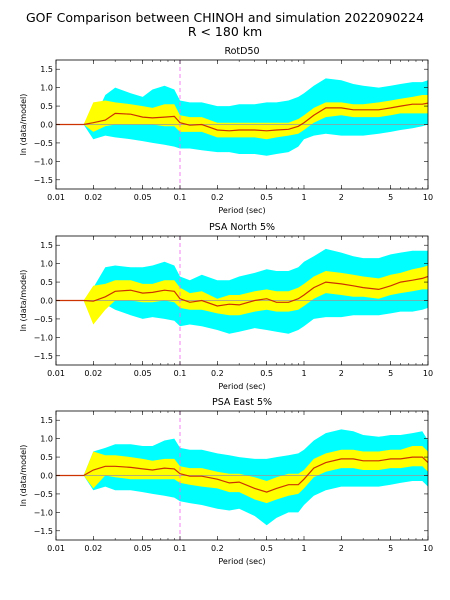  Describe the element at coordinates (242, 402) in the screenshot. I see `panel-title: PSA East 5%` at that location.